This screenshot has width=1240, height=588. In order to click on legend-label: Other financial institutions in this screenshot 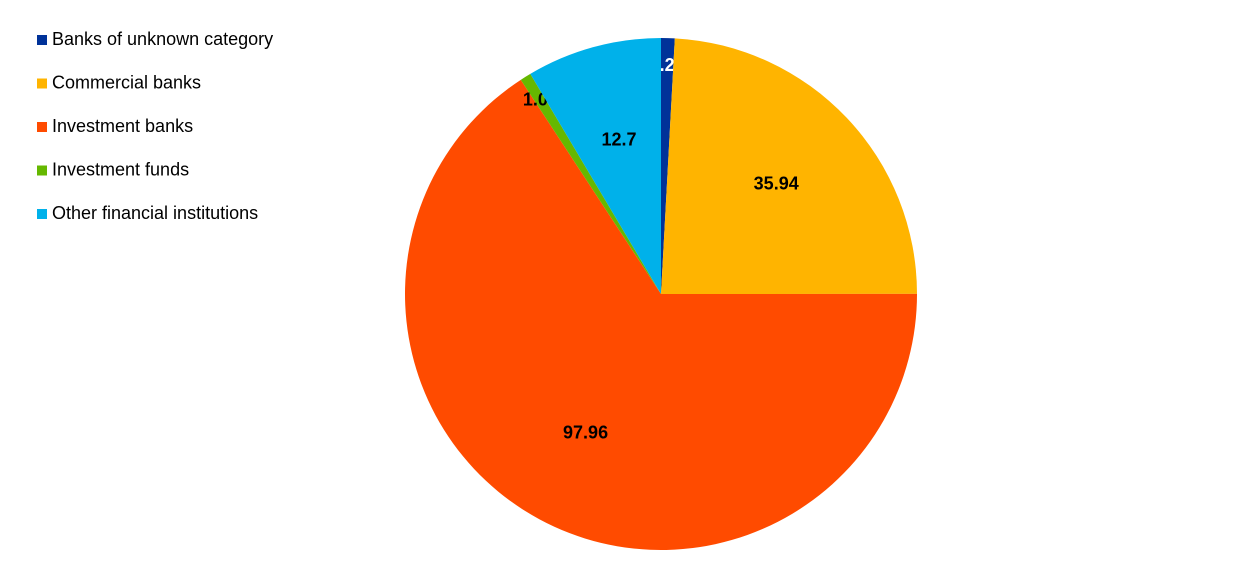, I will do `click(155, 213)`.